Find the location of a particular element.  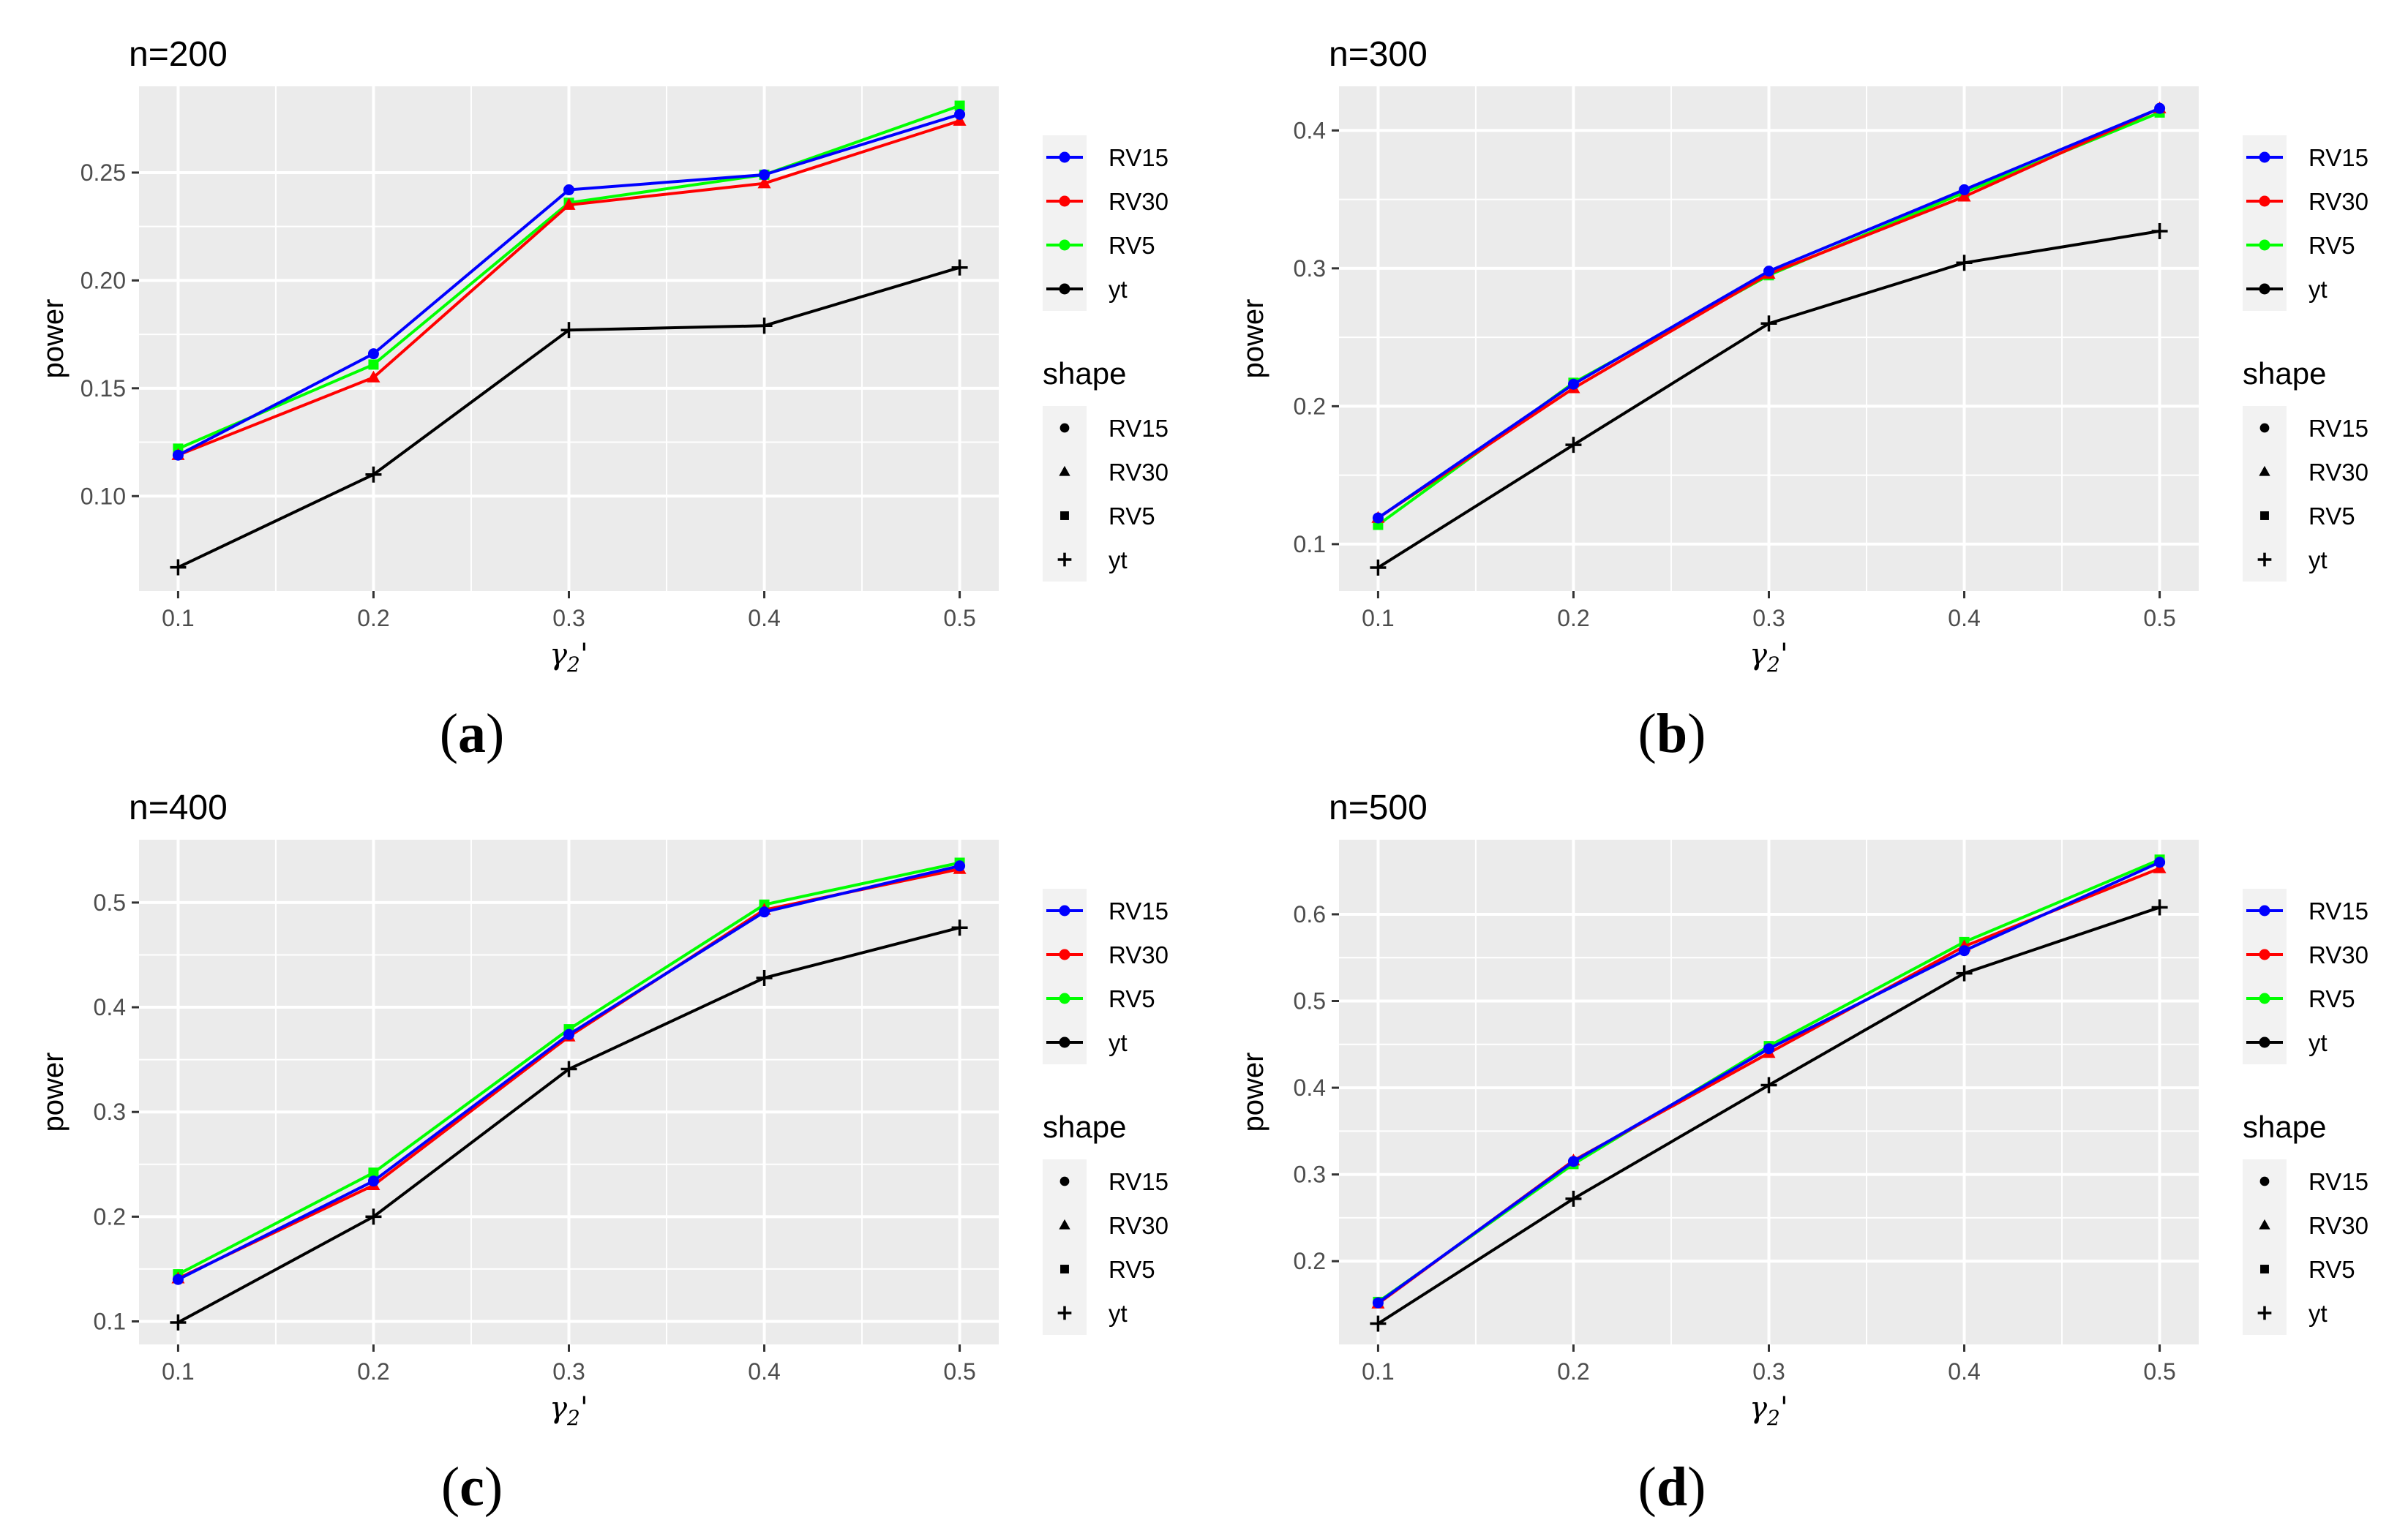

legend-key-background is located at coordinates (1065, 976).